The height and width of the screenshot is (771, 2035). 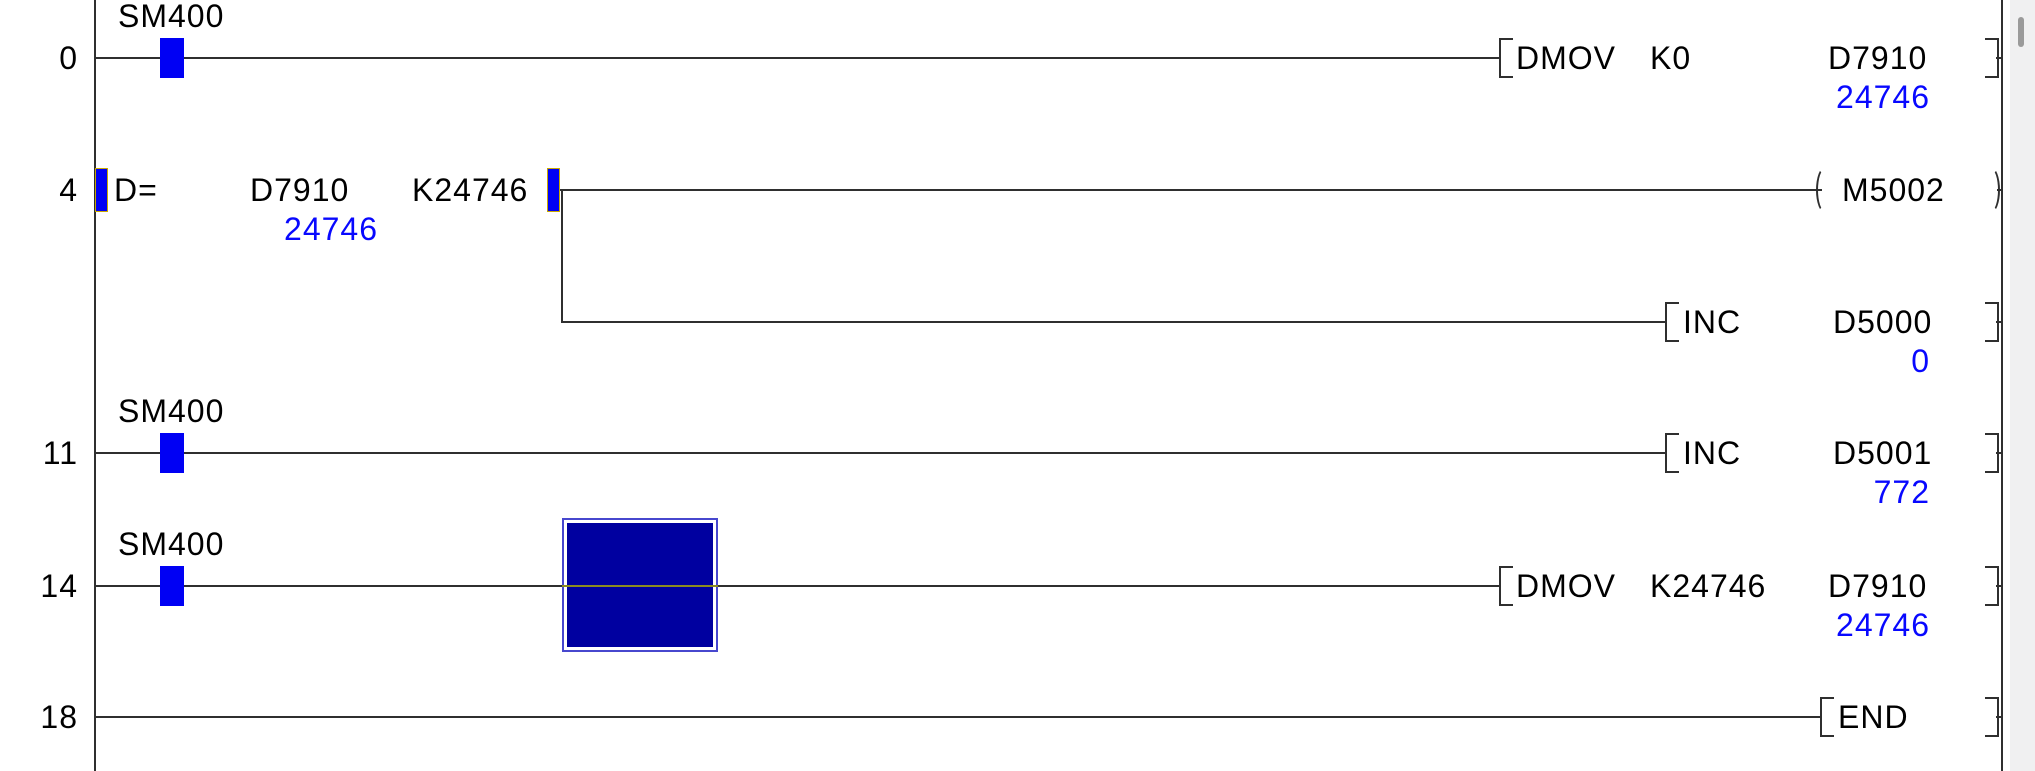 I want to click on instruction-opcode: END, so click(x=1873, y=717).